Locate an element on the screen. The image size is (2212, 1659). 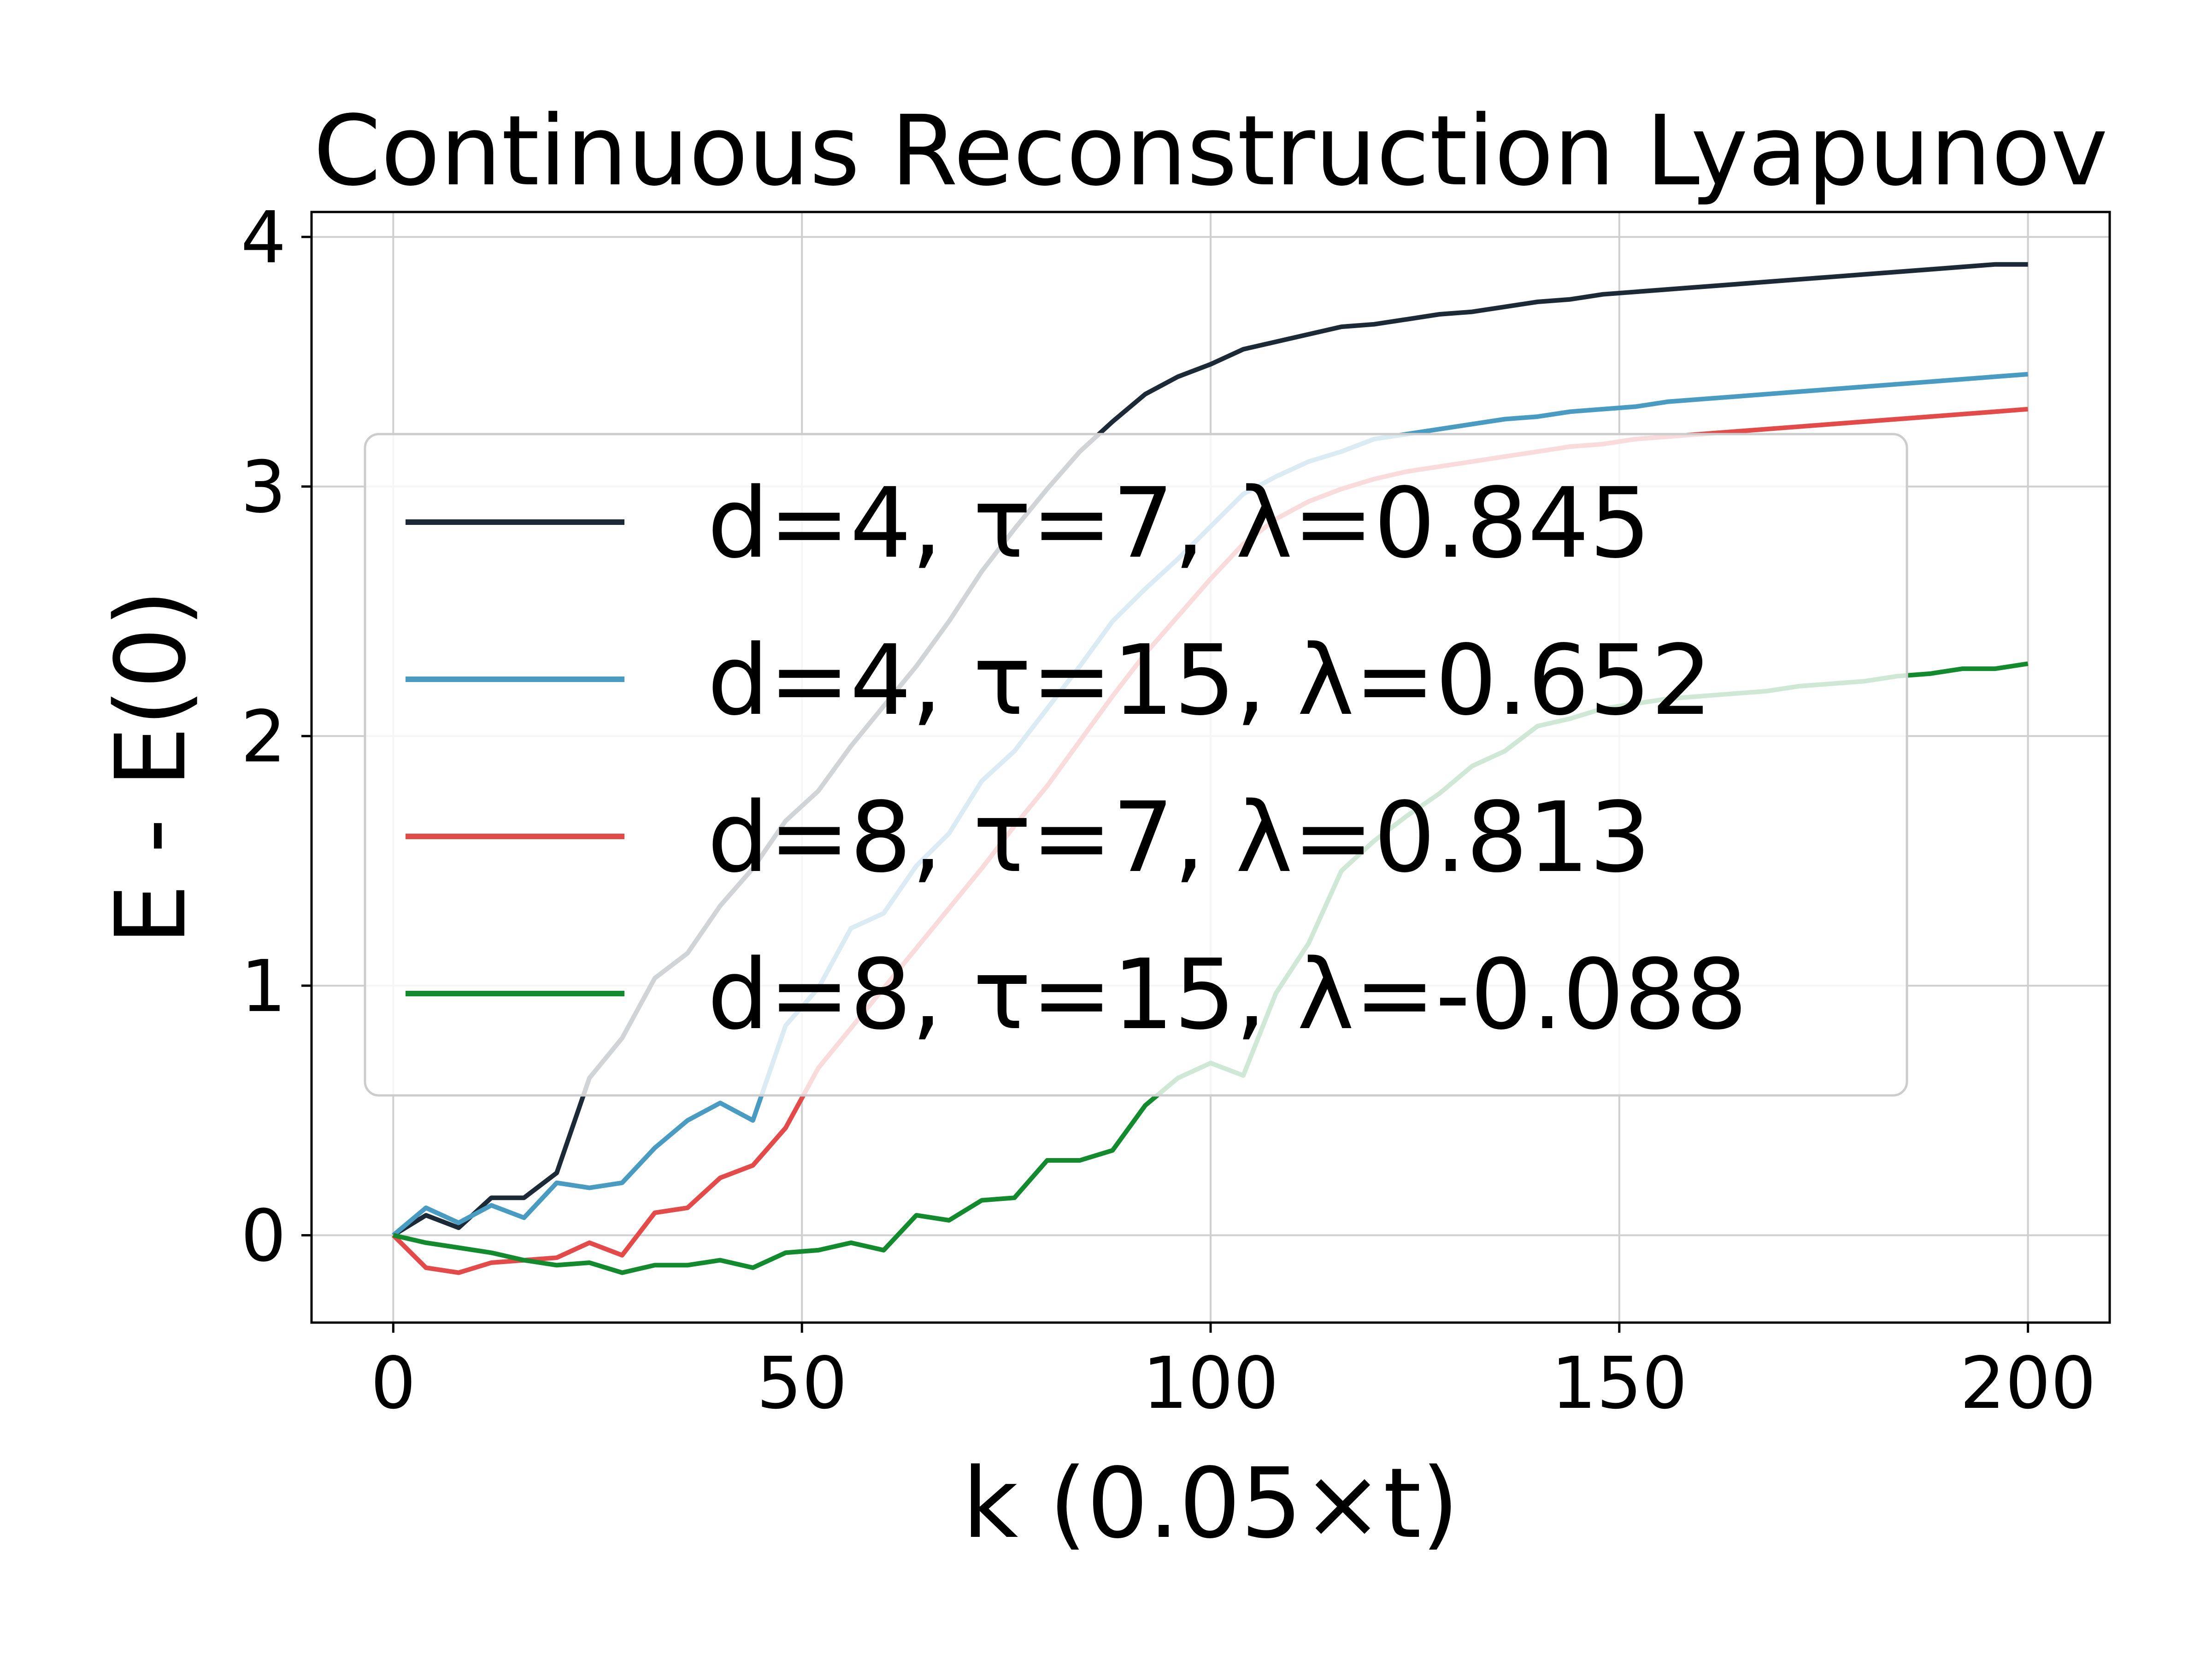
chart-title: Continuous Reconstruction Lyapunov is located at coordinates (1210, 150).